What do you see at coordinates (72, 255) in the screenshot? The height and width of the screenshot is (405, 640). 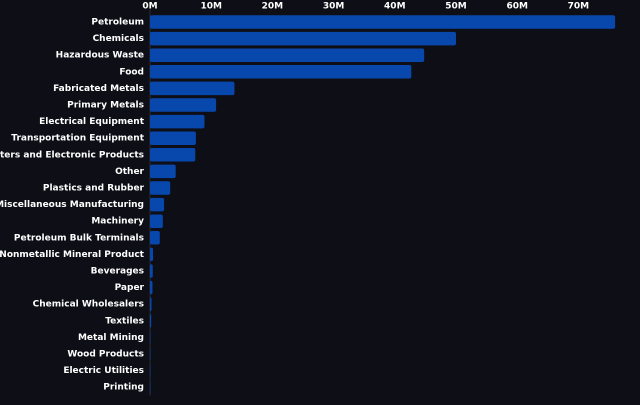 I see `category-label: Nonmetallic Mineral Product` at bounding box center [72, 255].